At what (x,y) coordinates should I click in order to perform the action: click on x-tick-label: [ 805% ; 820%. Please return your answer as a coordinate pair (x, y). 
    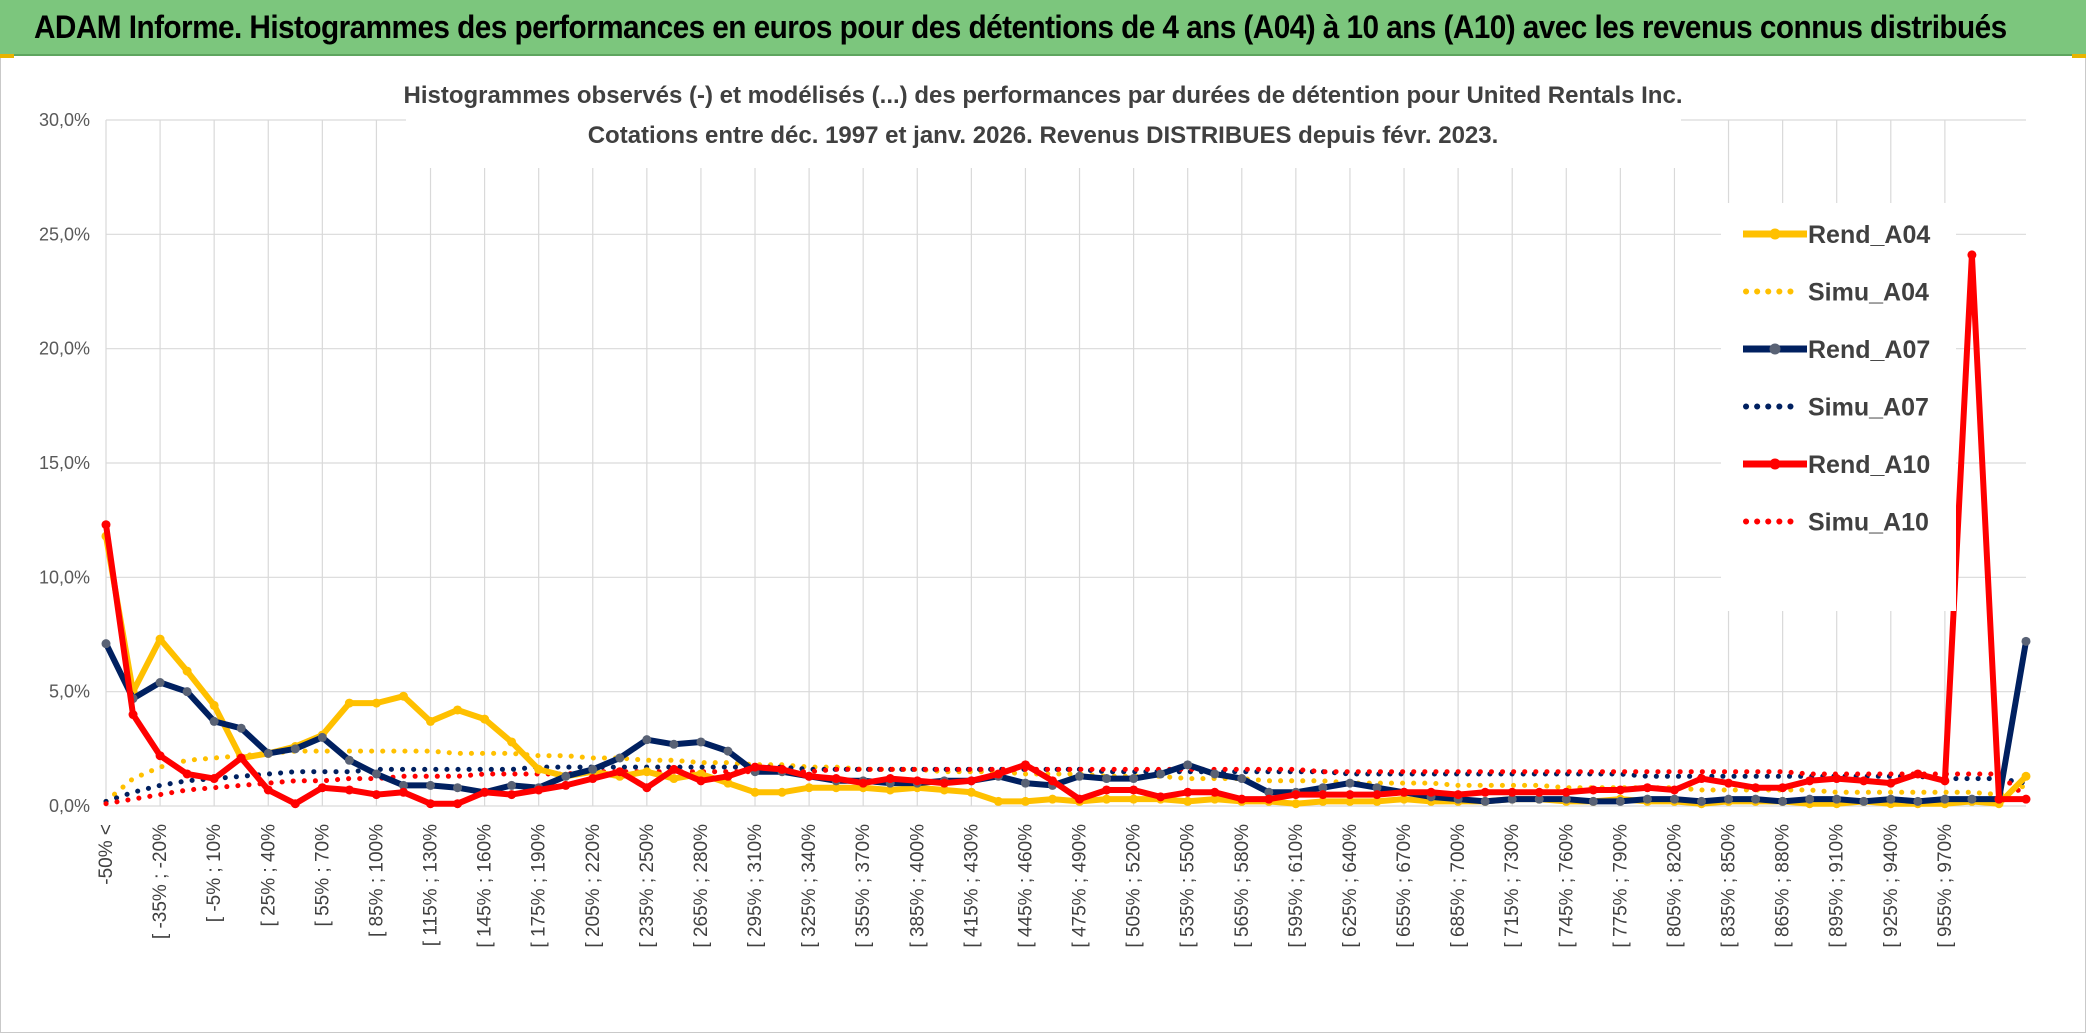
    Looking at the image, I should click on (1674, 886).